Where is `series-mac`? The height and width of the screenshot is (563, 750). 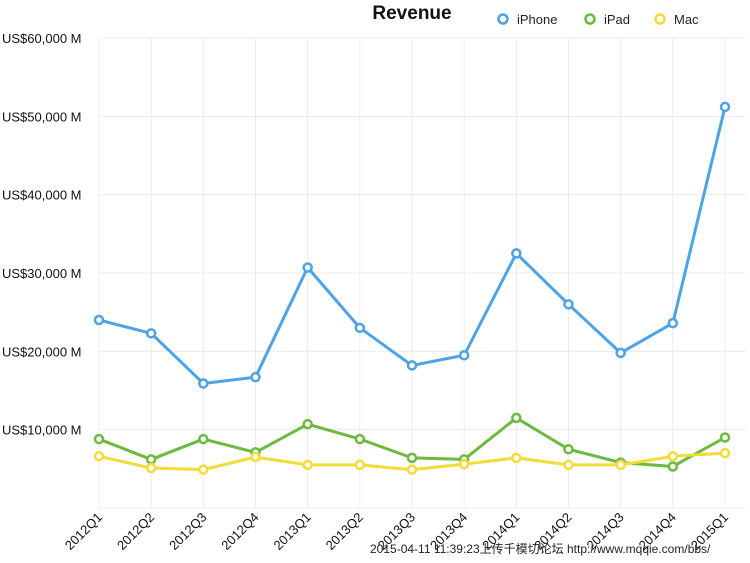
series-mac is located at coordinates (412, 461).